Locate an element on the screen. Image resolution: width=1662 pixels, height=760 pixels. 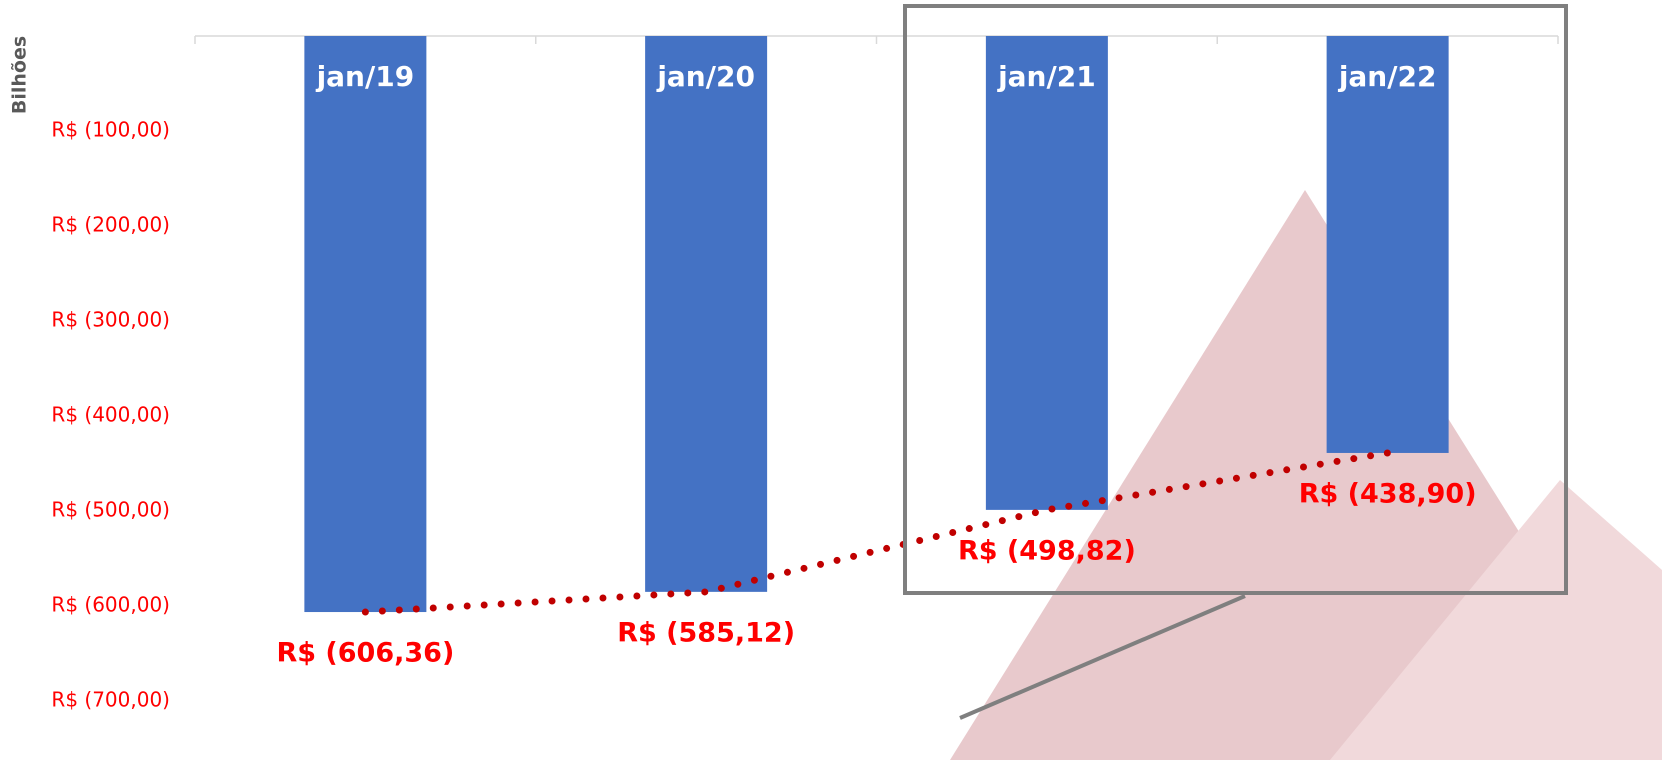
category-label: jan/19 is located at coordinates (365, 76).